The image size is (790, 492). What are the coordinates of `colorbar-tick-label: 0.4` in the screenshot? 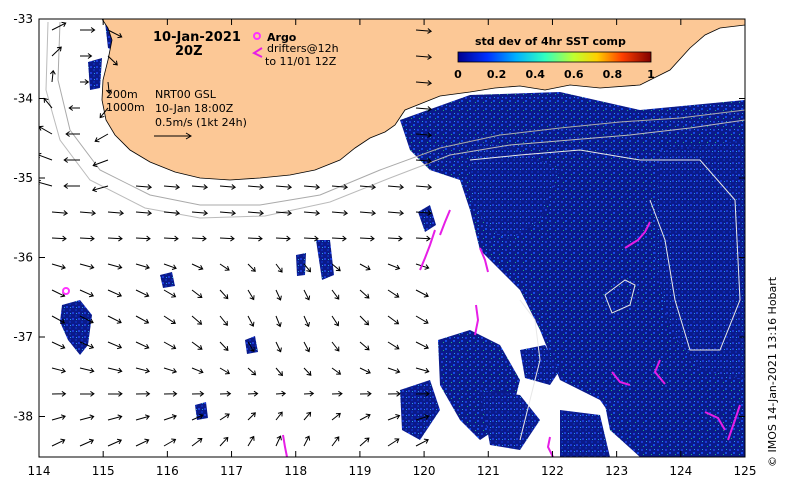 It's located at (535, 74).